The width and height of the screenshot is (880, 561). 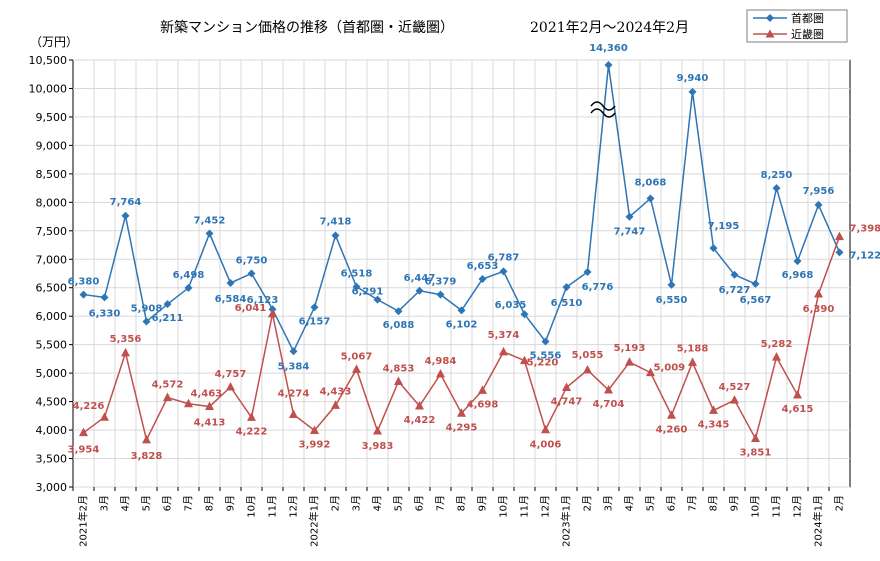 I want to click on data-label-shutoken: 7,956, so click(x=819, y=191).